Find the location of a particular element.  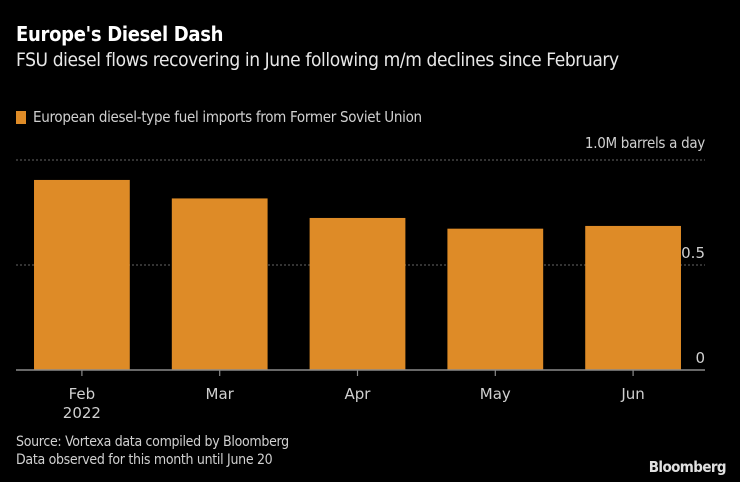

bar-mar is located at coordinates (219, 284).